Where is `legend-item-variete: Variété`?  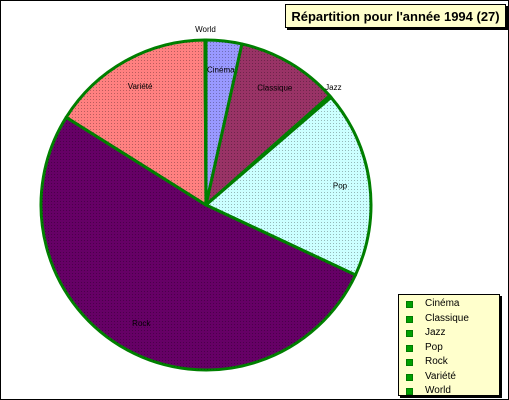 legend-item-variete: Variété is located at coordinates (452, 377).